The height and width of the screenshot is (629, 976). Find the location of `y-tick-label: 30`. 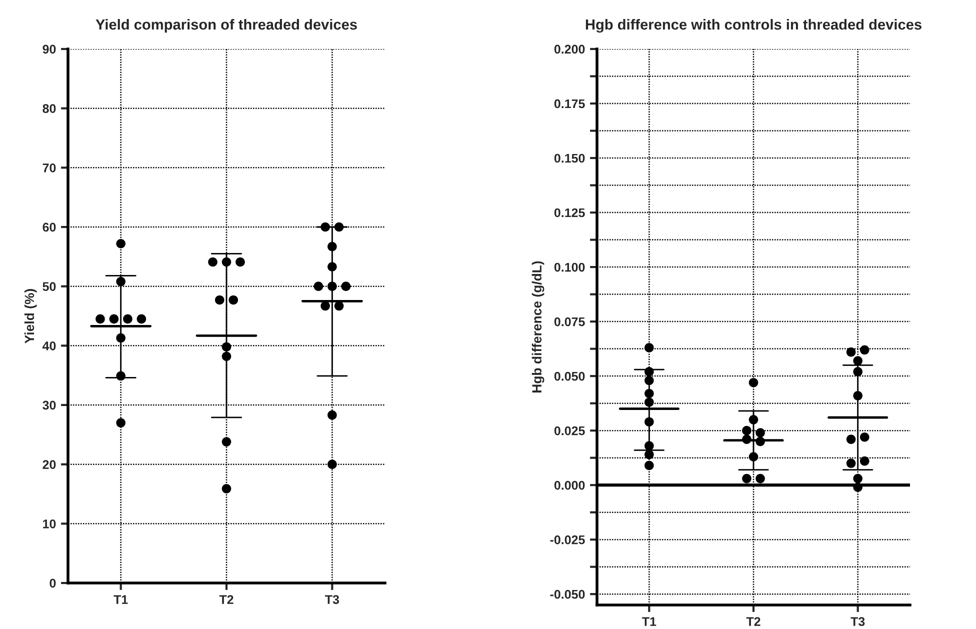

y-tick-label: 30 is located at coordinates (49, 405).